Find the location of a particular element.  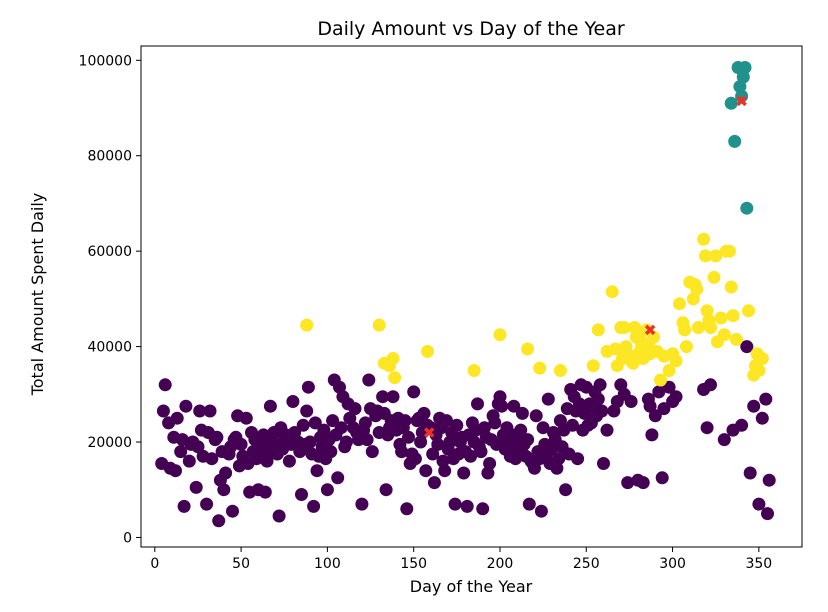

y-tick-label: 60000 is located at coordinates (109, 252).